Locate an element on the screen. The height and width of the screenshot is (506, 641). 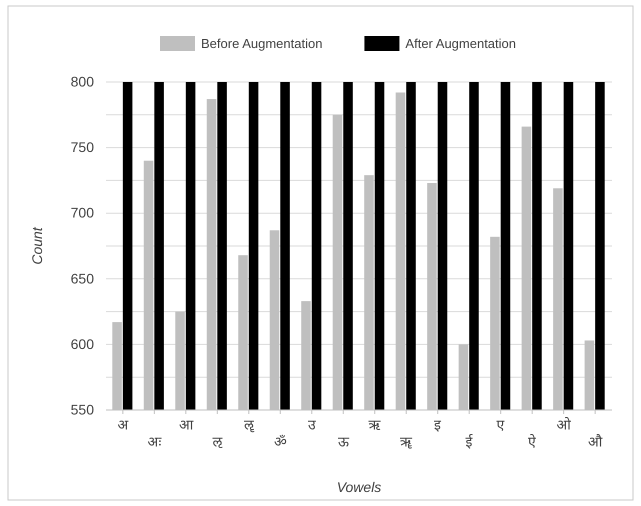
x-tick-label: ऐ is located at coordinates (532, 441).